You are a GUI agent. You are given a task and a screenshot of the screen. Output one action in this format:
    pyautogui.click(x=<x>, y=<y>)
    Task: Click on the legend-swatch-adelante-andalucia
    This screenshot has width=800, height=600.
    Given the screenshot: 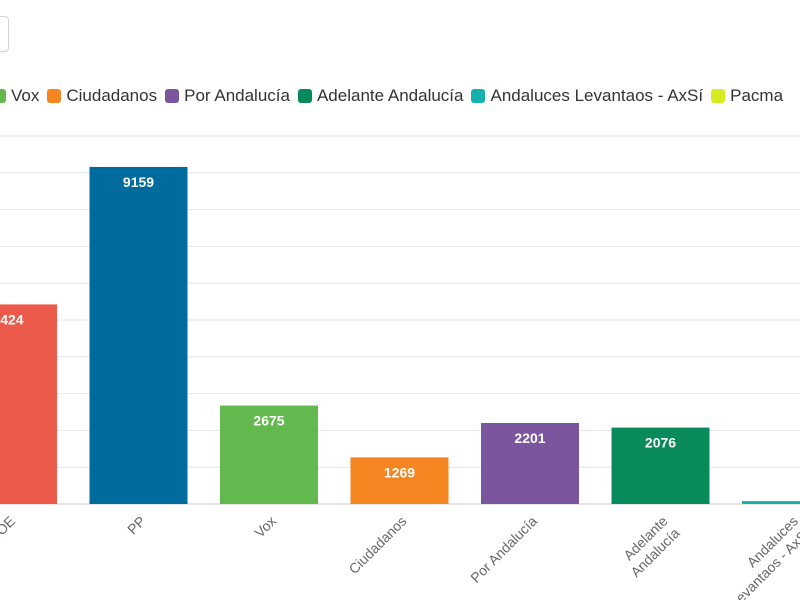 What is the action you would take?
    pyautogui.click(x=304, y=96)
    